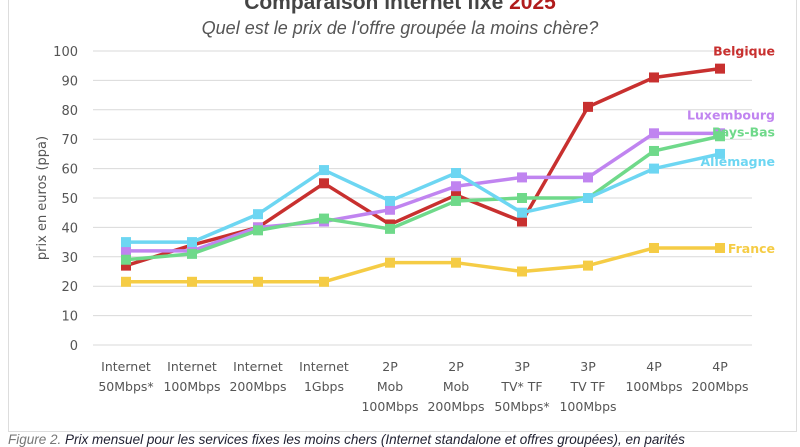 The image size is (800, 447). Describe the element at coordinates (69, 140) in the screenshot. I see `y-tick-label: 70` at that location.